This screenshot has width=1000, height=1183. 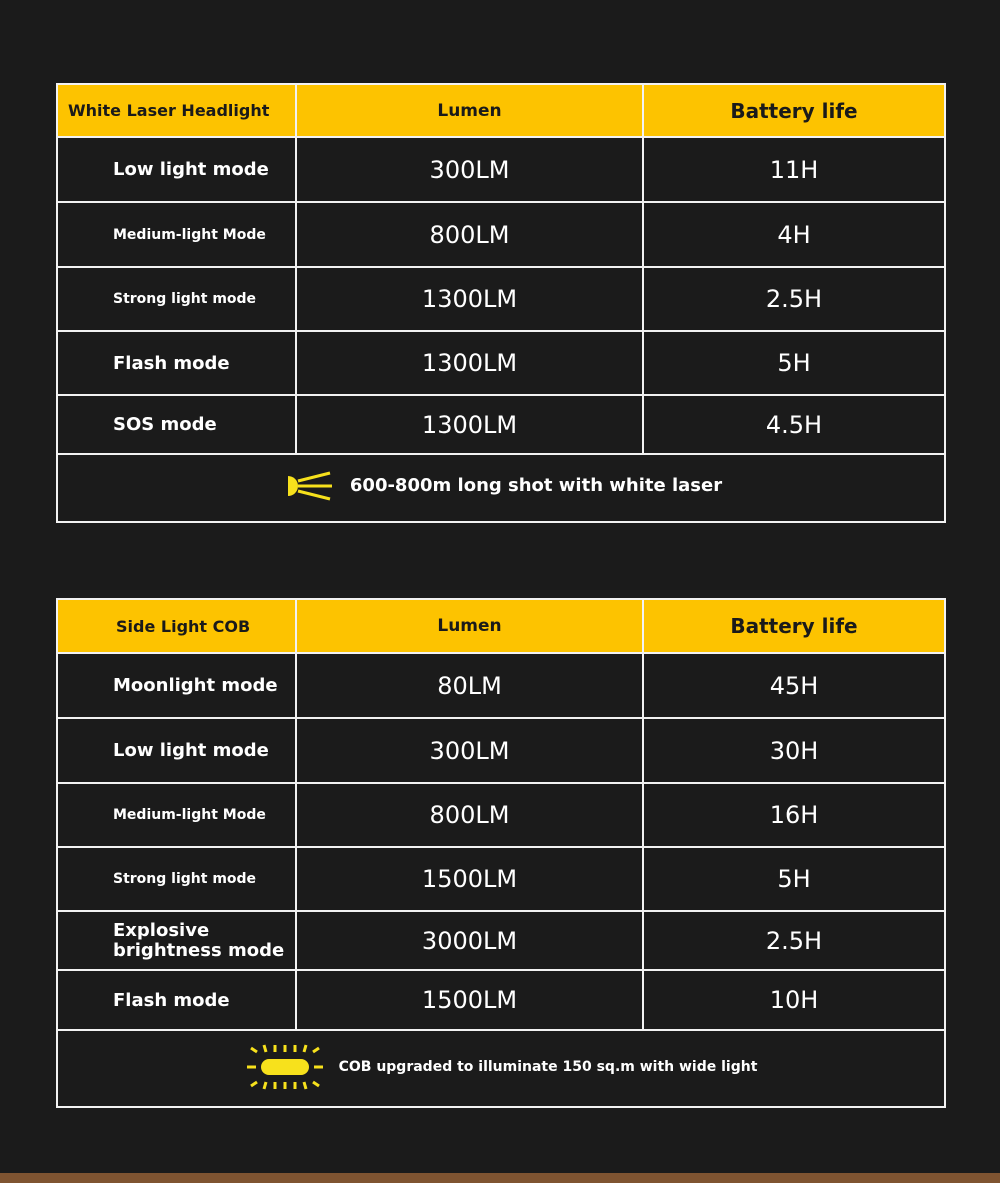 I want to click on table-row: Flash mode 1300LM 5H, so click(x=501, y=363).